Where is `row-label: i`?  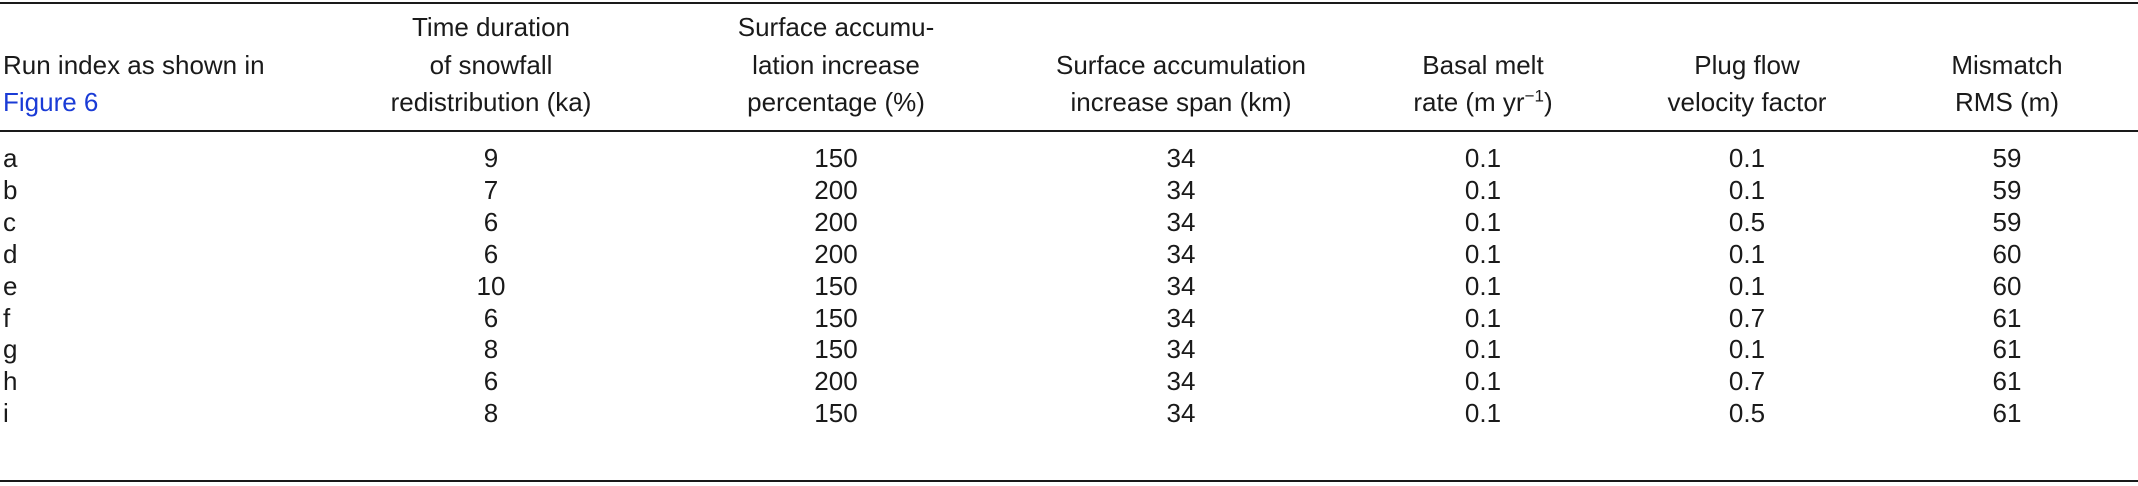
row-label: i is located at coordinates (6, 413).